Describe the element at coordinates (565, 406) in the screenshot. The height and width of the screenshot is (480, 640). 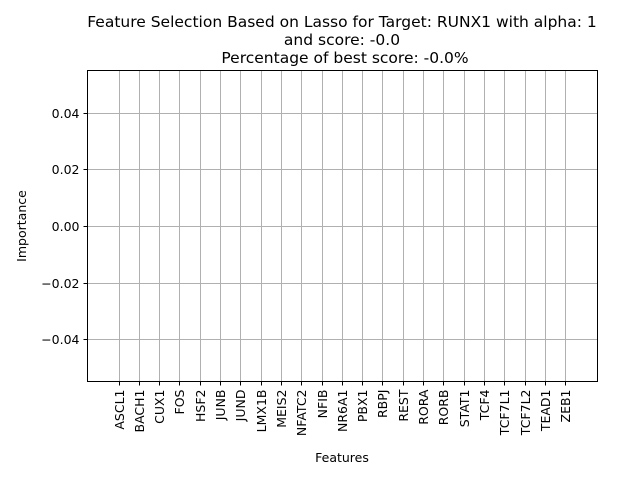
I see `x-tick-label: ZEB1` at that location.